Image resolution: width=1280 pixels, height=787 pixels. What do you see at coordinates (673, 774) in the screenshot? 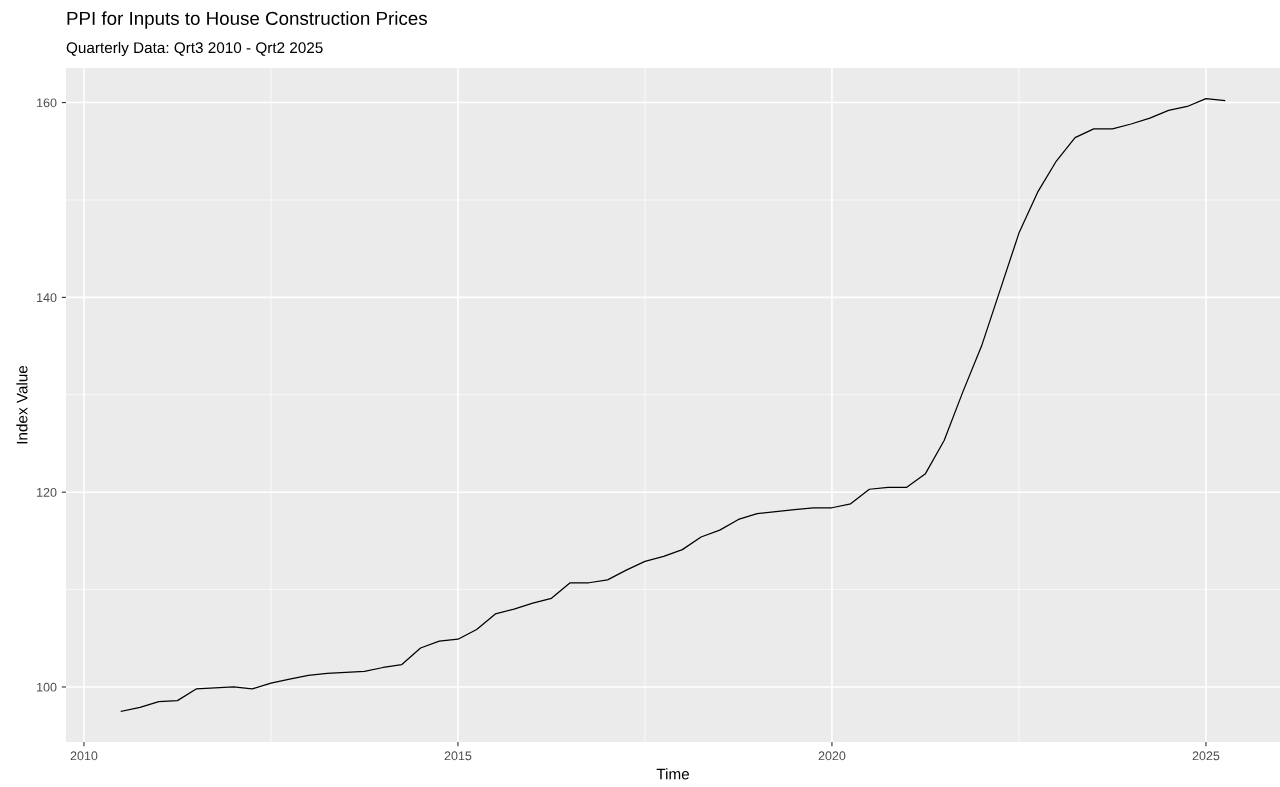
I see `x-axis-title: Time` at bounding box center [673, 774].